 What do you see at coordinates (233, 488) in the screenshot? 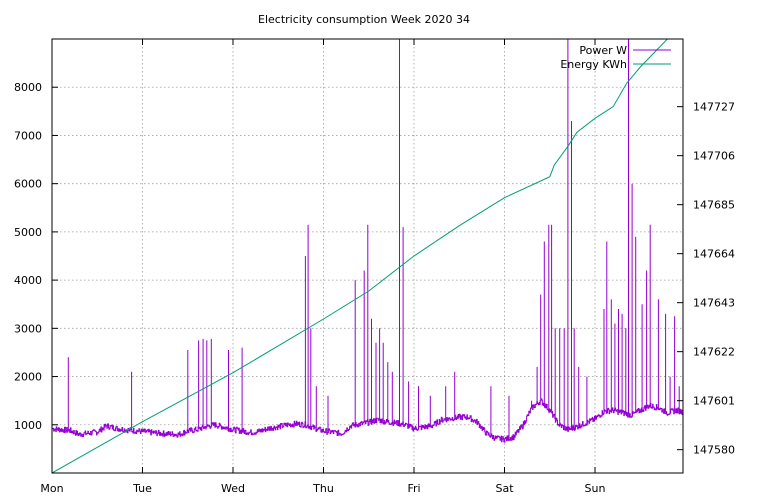
I see `x-tick-label: Wed` at bounding box center [233, 488].